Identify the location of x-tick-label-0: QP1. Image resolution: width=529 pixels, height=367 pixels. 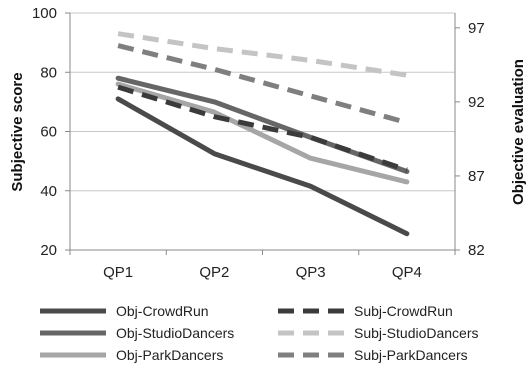
(118, 272).